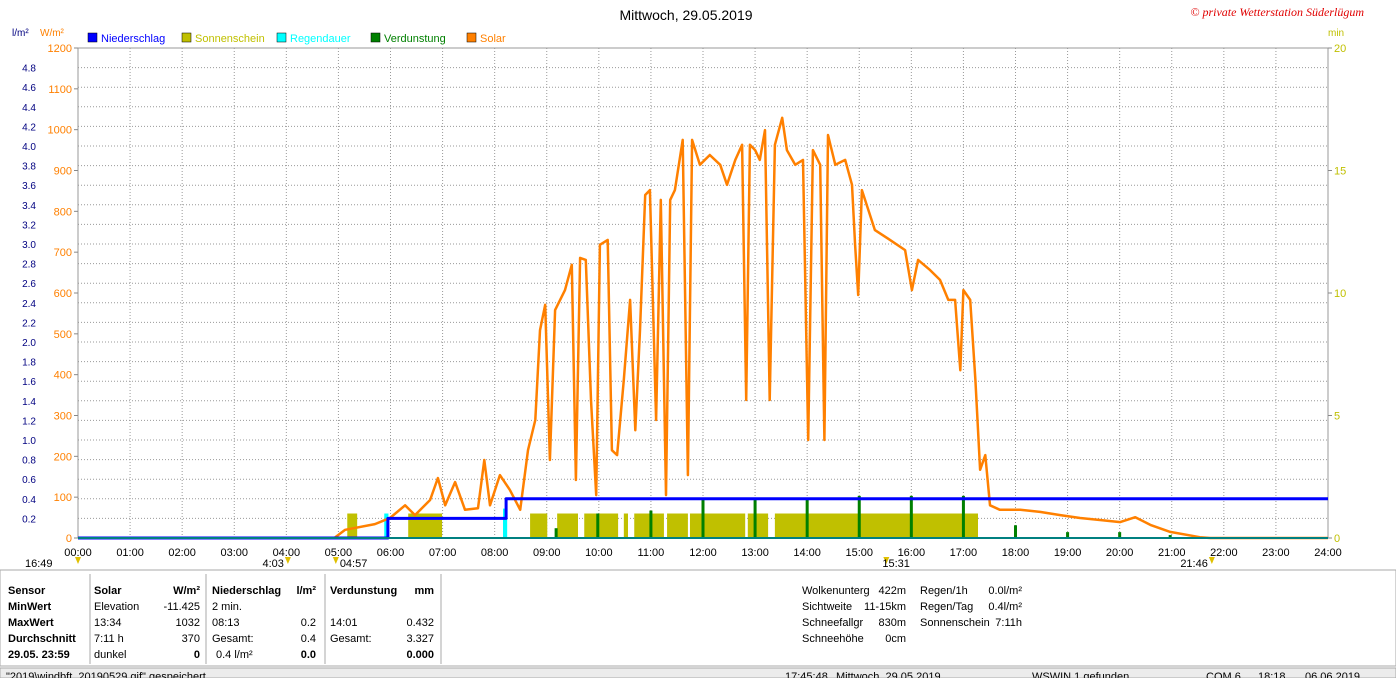 The width and height of the screenshot is (1396, 678). What do you see at coordinates (1272, 674) in the screenshot?
I see `status-text: 18:18` at bounding box center [1272, 674].